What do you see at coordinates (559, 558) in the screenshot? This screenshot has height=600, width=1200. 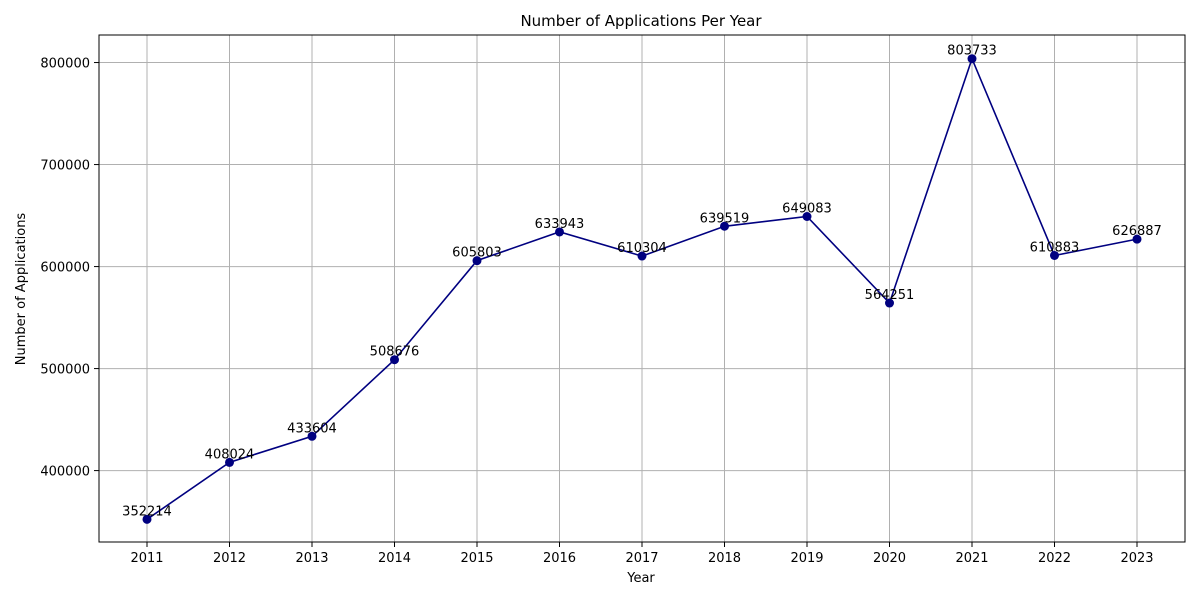 I see `x-tick-label: 2016` at bounding box center [559, 558].